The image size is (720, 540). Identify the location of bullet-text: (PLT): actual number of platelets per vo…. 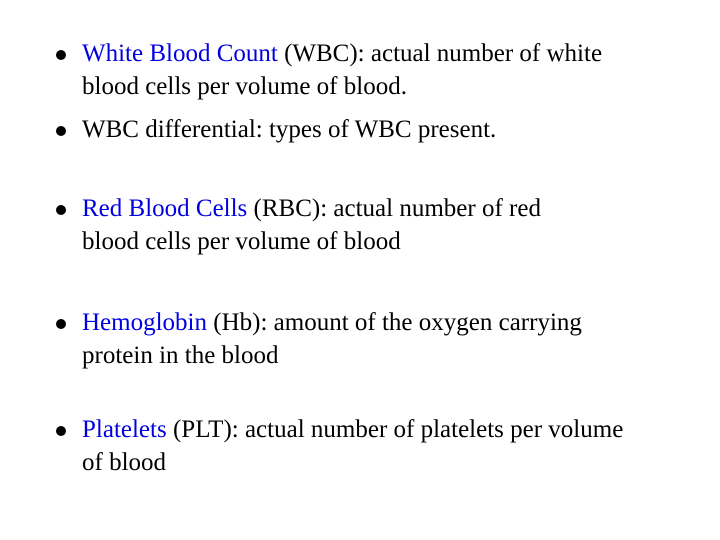
(395, 429).